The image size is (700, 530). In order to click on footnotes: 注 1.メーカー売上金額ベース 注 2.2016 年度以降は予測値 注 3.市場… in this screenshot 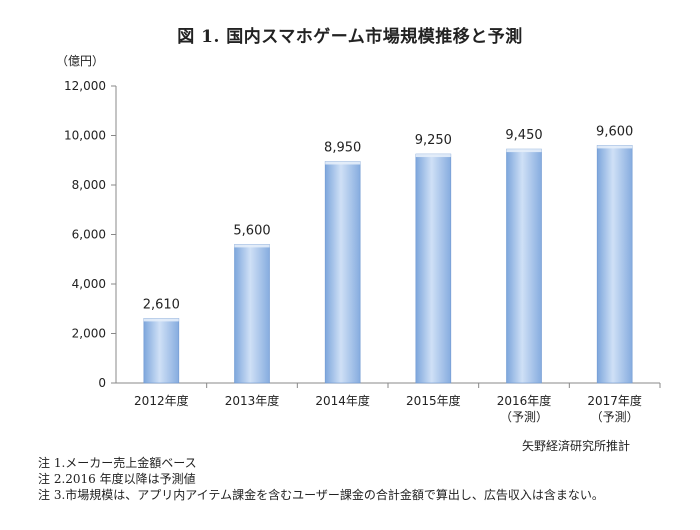, I will do `click(321, 479)`.